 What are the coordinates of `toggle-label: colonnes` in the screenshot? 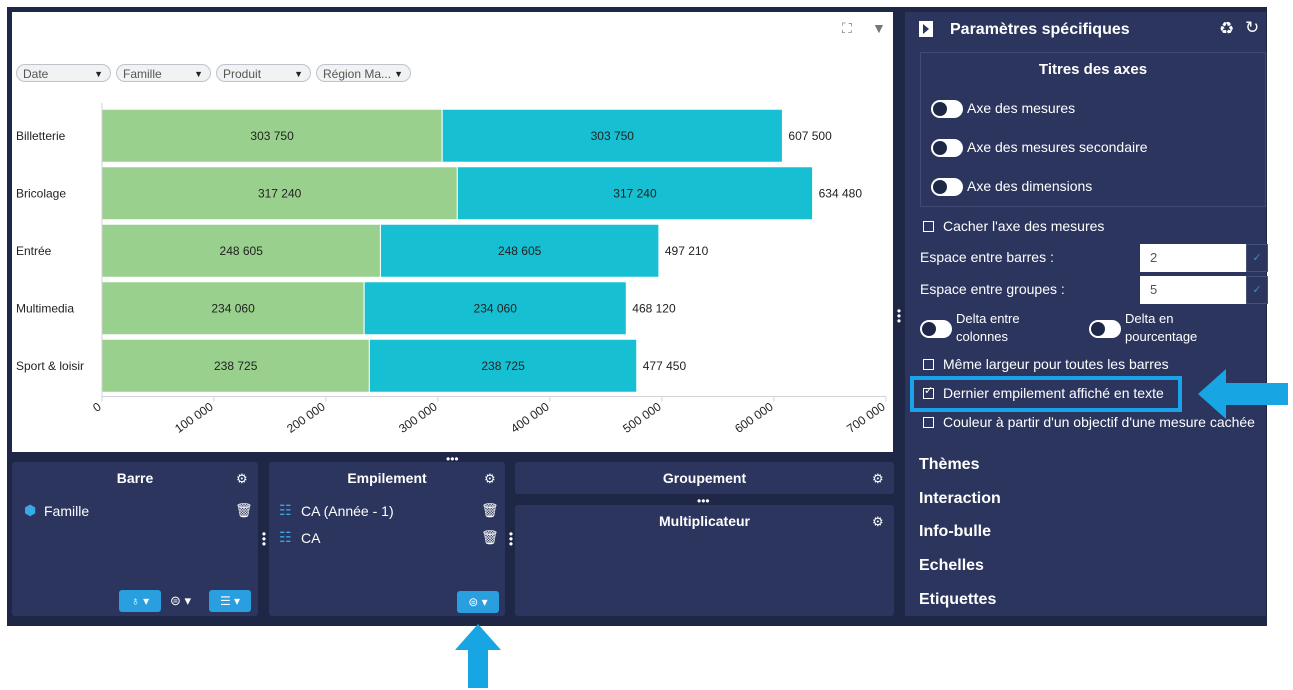 It's located at (982, 336).